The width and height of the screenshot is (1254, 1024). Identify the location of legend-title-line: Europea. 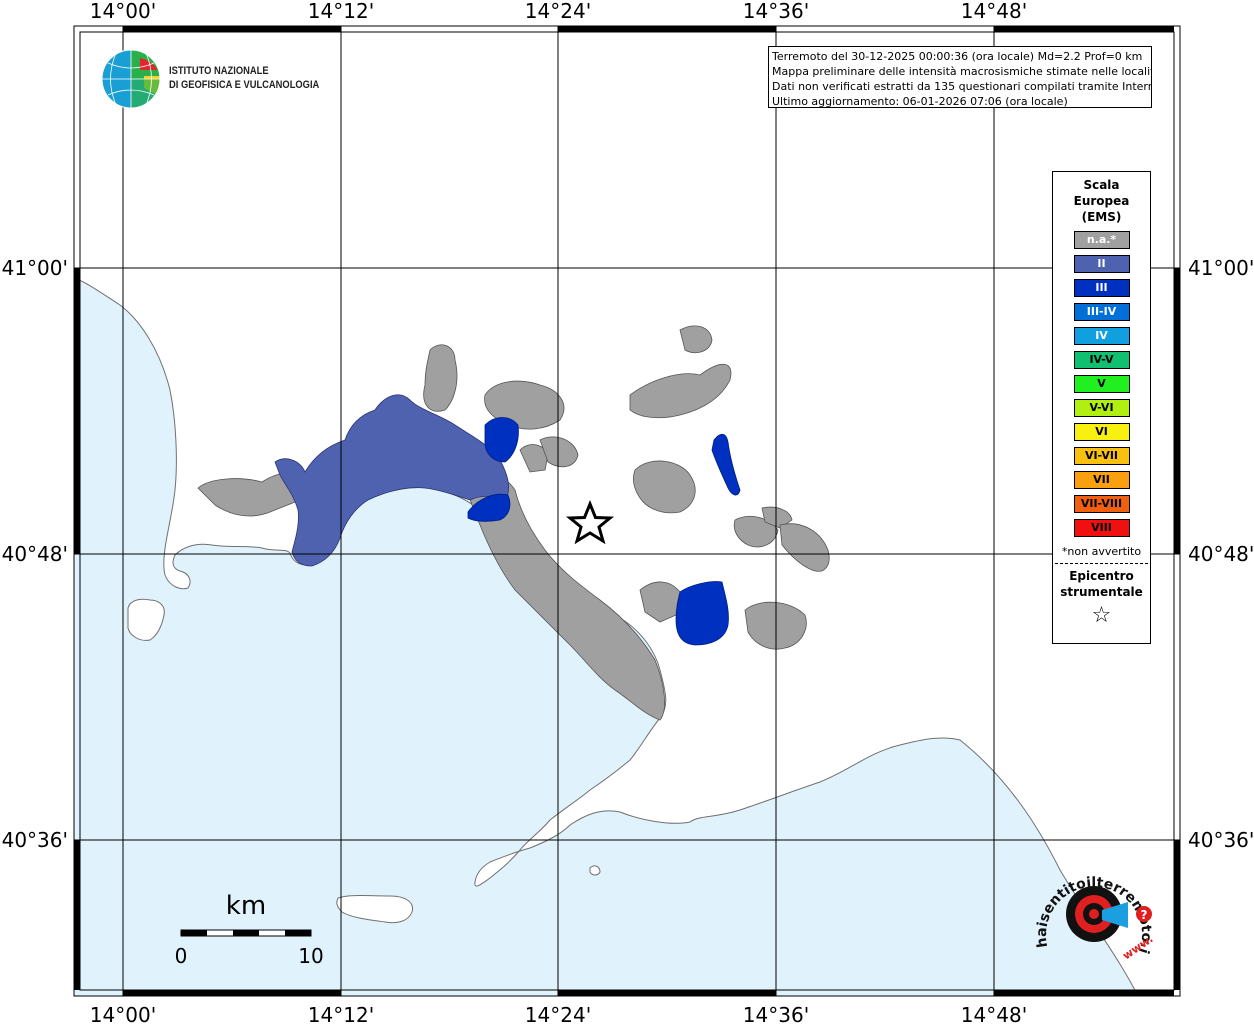
(1101, 201).